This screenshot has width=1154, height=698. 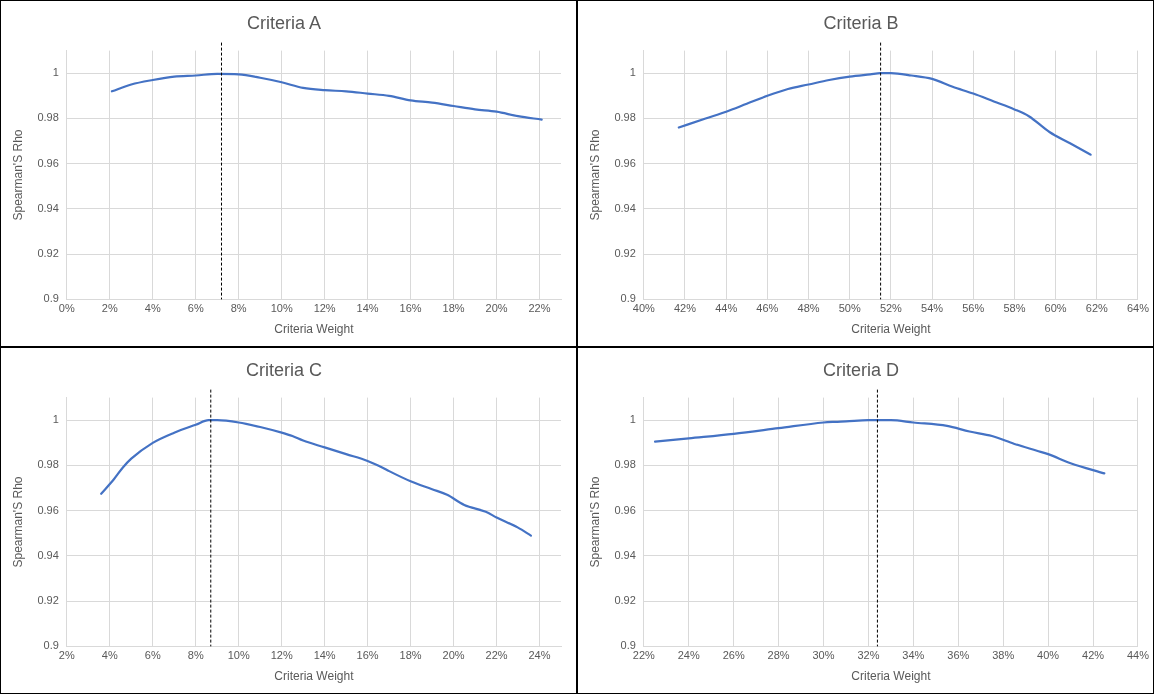 What do you see at coordinates (913, 655) in the screenshot?
I see `x-tick-label: 34%` at bounding box center [913, 655].